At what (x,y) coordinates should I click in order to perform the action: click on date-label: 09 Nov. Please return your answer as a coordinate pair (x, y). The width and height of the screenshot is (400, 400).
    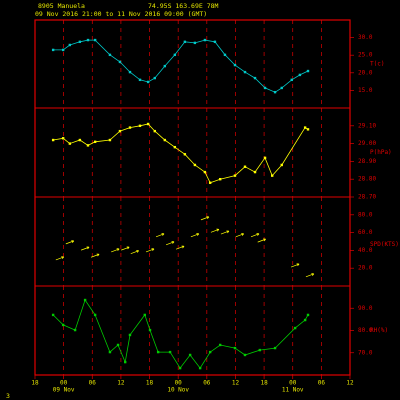
    Looking at the image, I should click on (64, 390).